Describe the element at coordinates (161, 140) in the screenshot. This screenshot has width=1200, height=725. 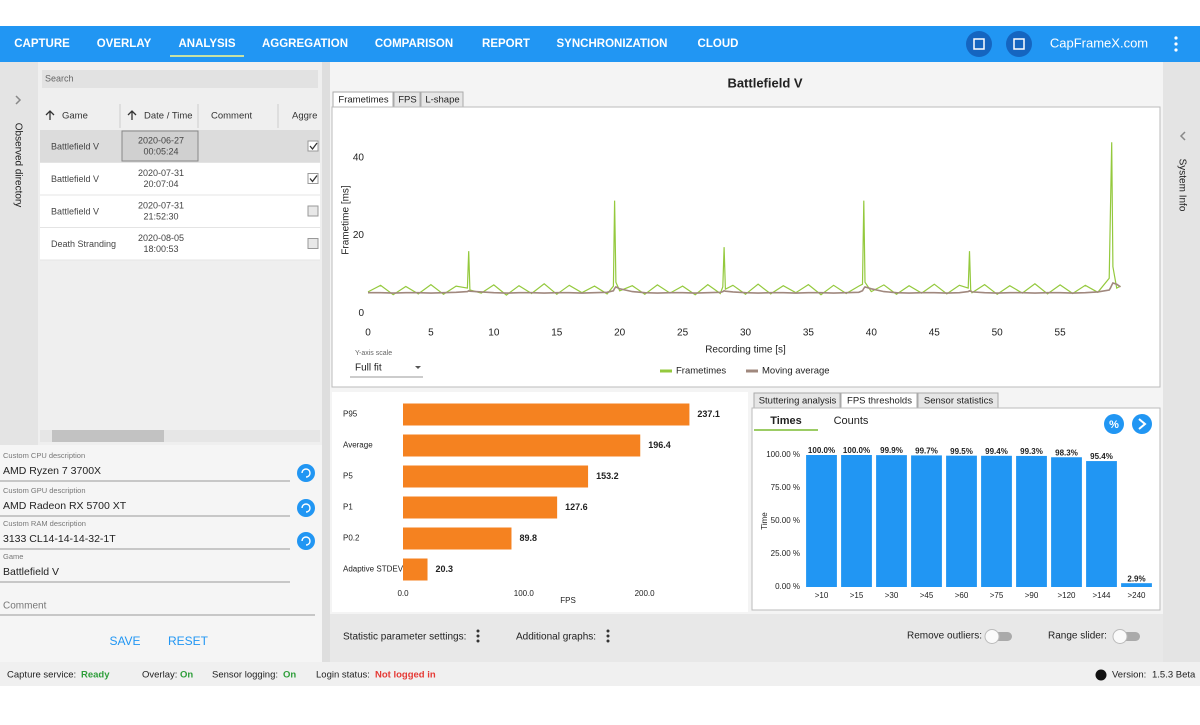
I see `date-cell: 2020-06-27` at that location.